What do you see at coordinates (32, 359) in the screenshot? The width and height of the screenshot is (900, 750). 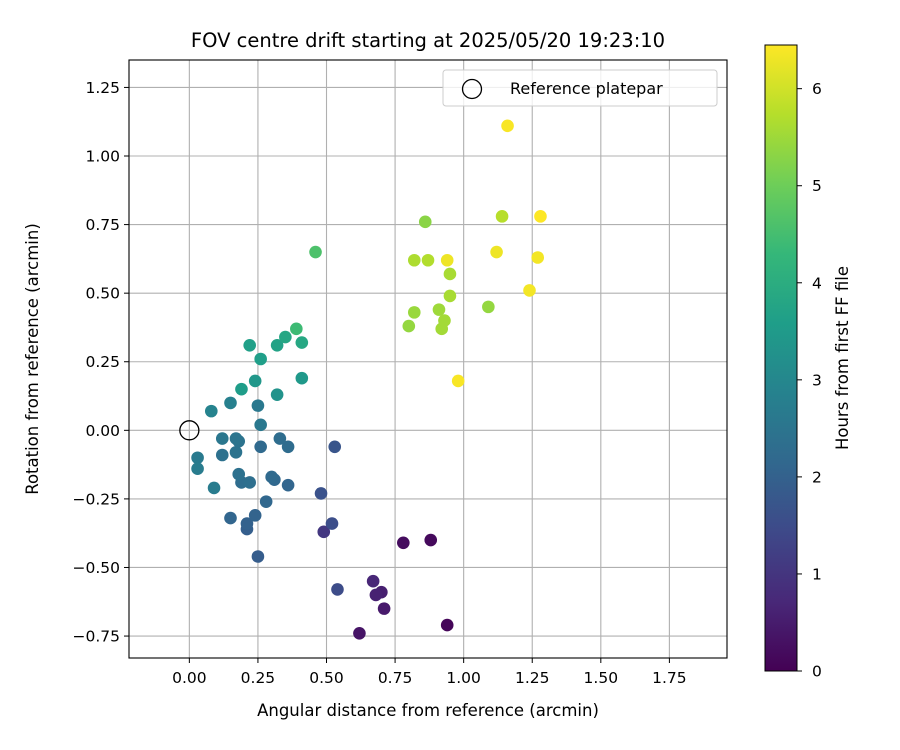 I see `y-axis-label: Rotation from reference (arcmin)` at bounding box center [32, 359].